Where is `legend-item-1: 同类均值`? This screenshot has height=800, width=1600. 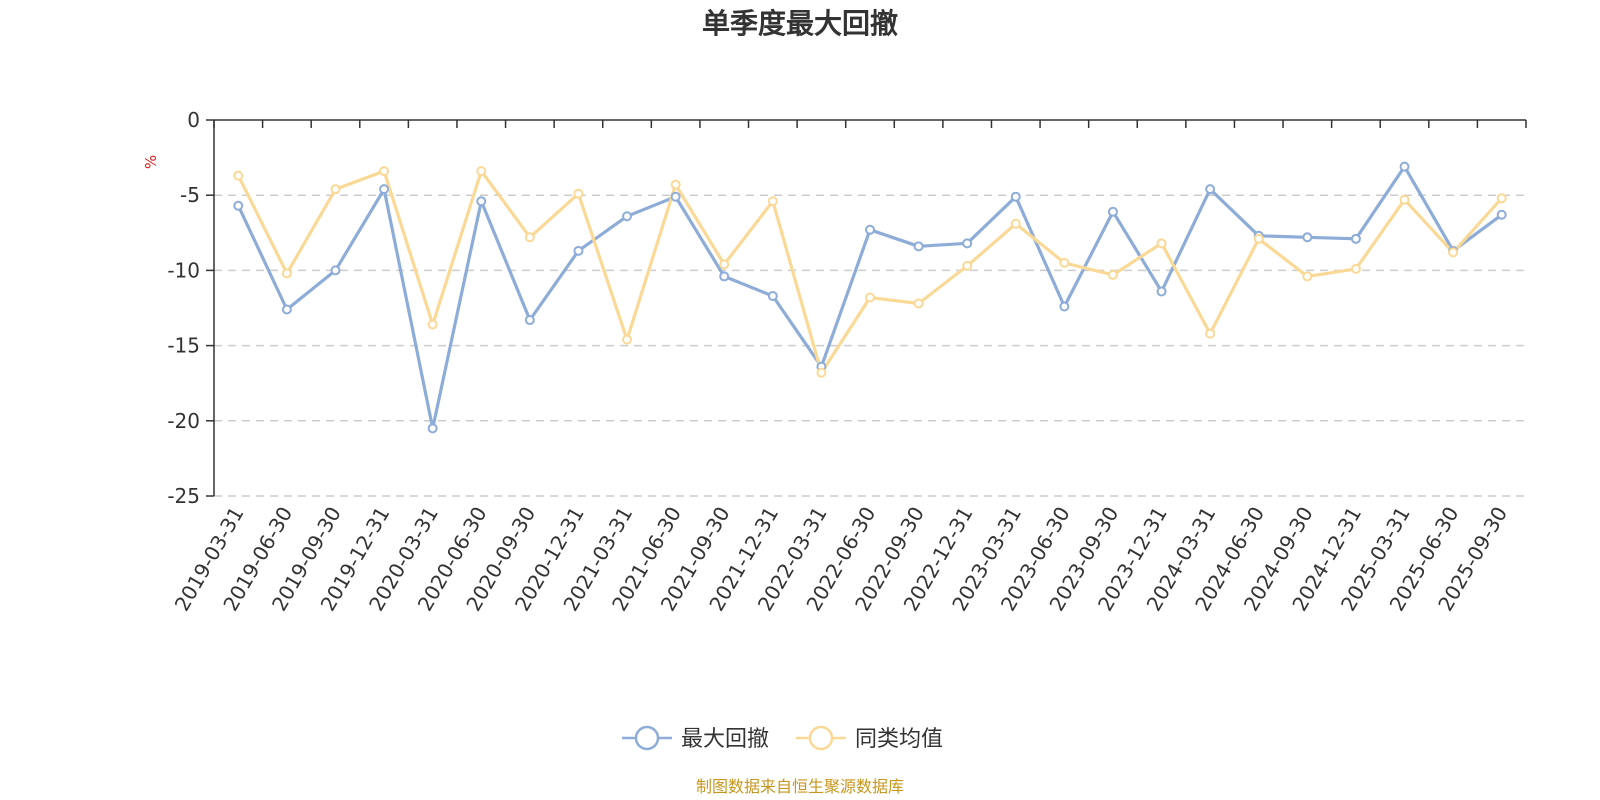 legend-item-1: 同类均值 is located at coordinates (869, 738).